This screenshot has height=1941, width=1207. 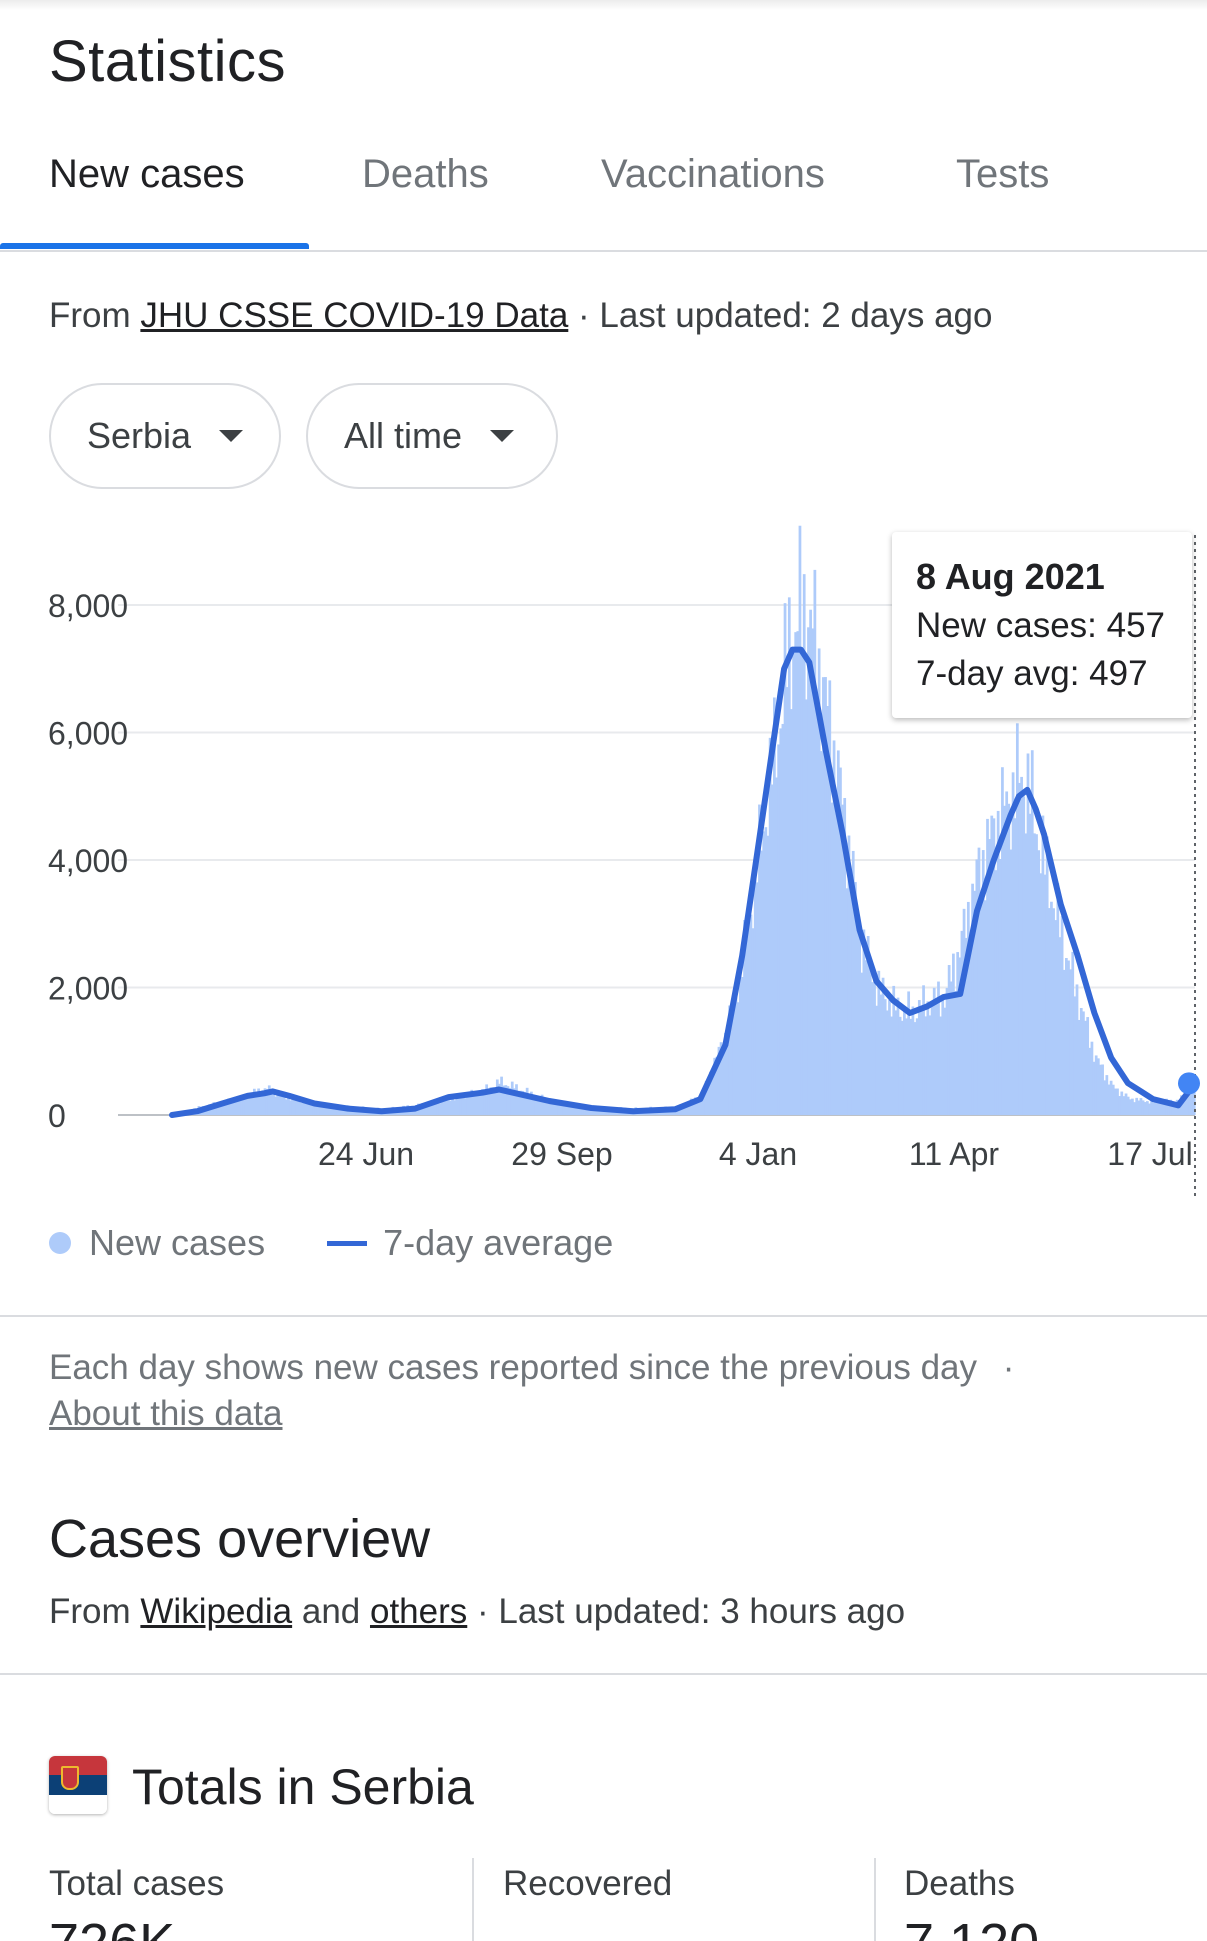 What do you see at coordinates (780, 315) in the screenshot?
I see `last-updated: · Last updated: 2 days ago` at bounding box center [780, 315].